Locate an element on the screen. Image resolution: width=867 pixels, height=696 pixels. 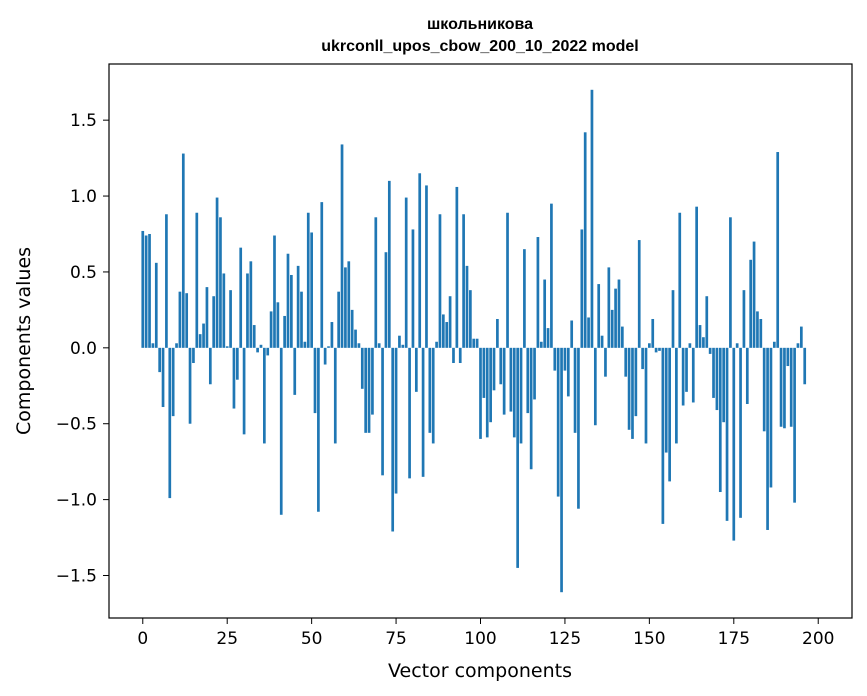
x-axis-label: Vector components is located at coordinates (480, 671).